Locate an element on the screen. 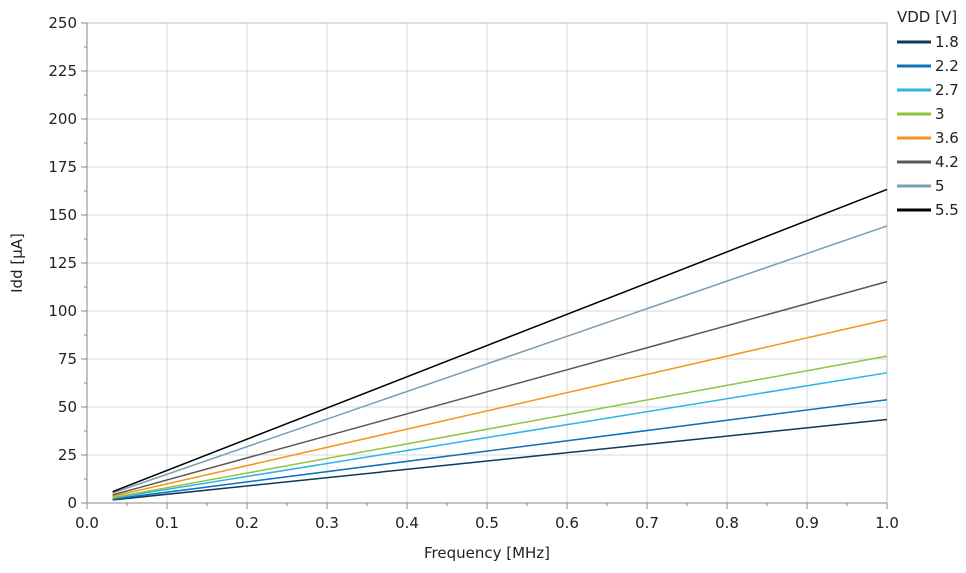  y-tick-label: 0 is located at coordinates (72, 503).